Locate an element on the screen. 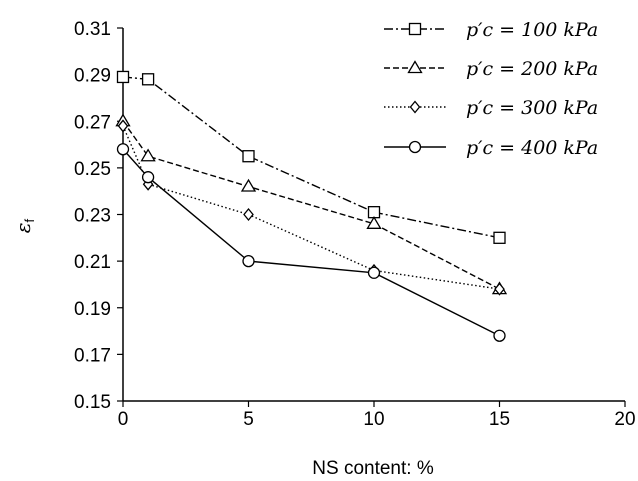  legend-label: p′c = 200 kPa is located at coordinates (532, 69).